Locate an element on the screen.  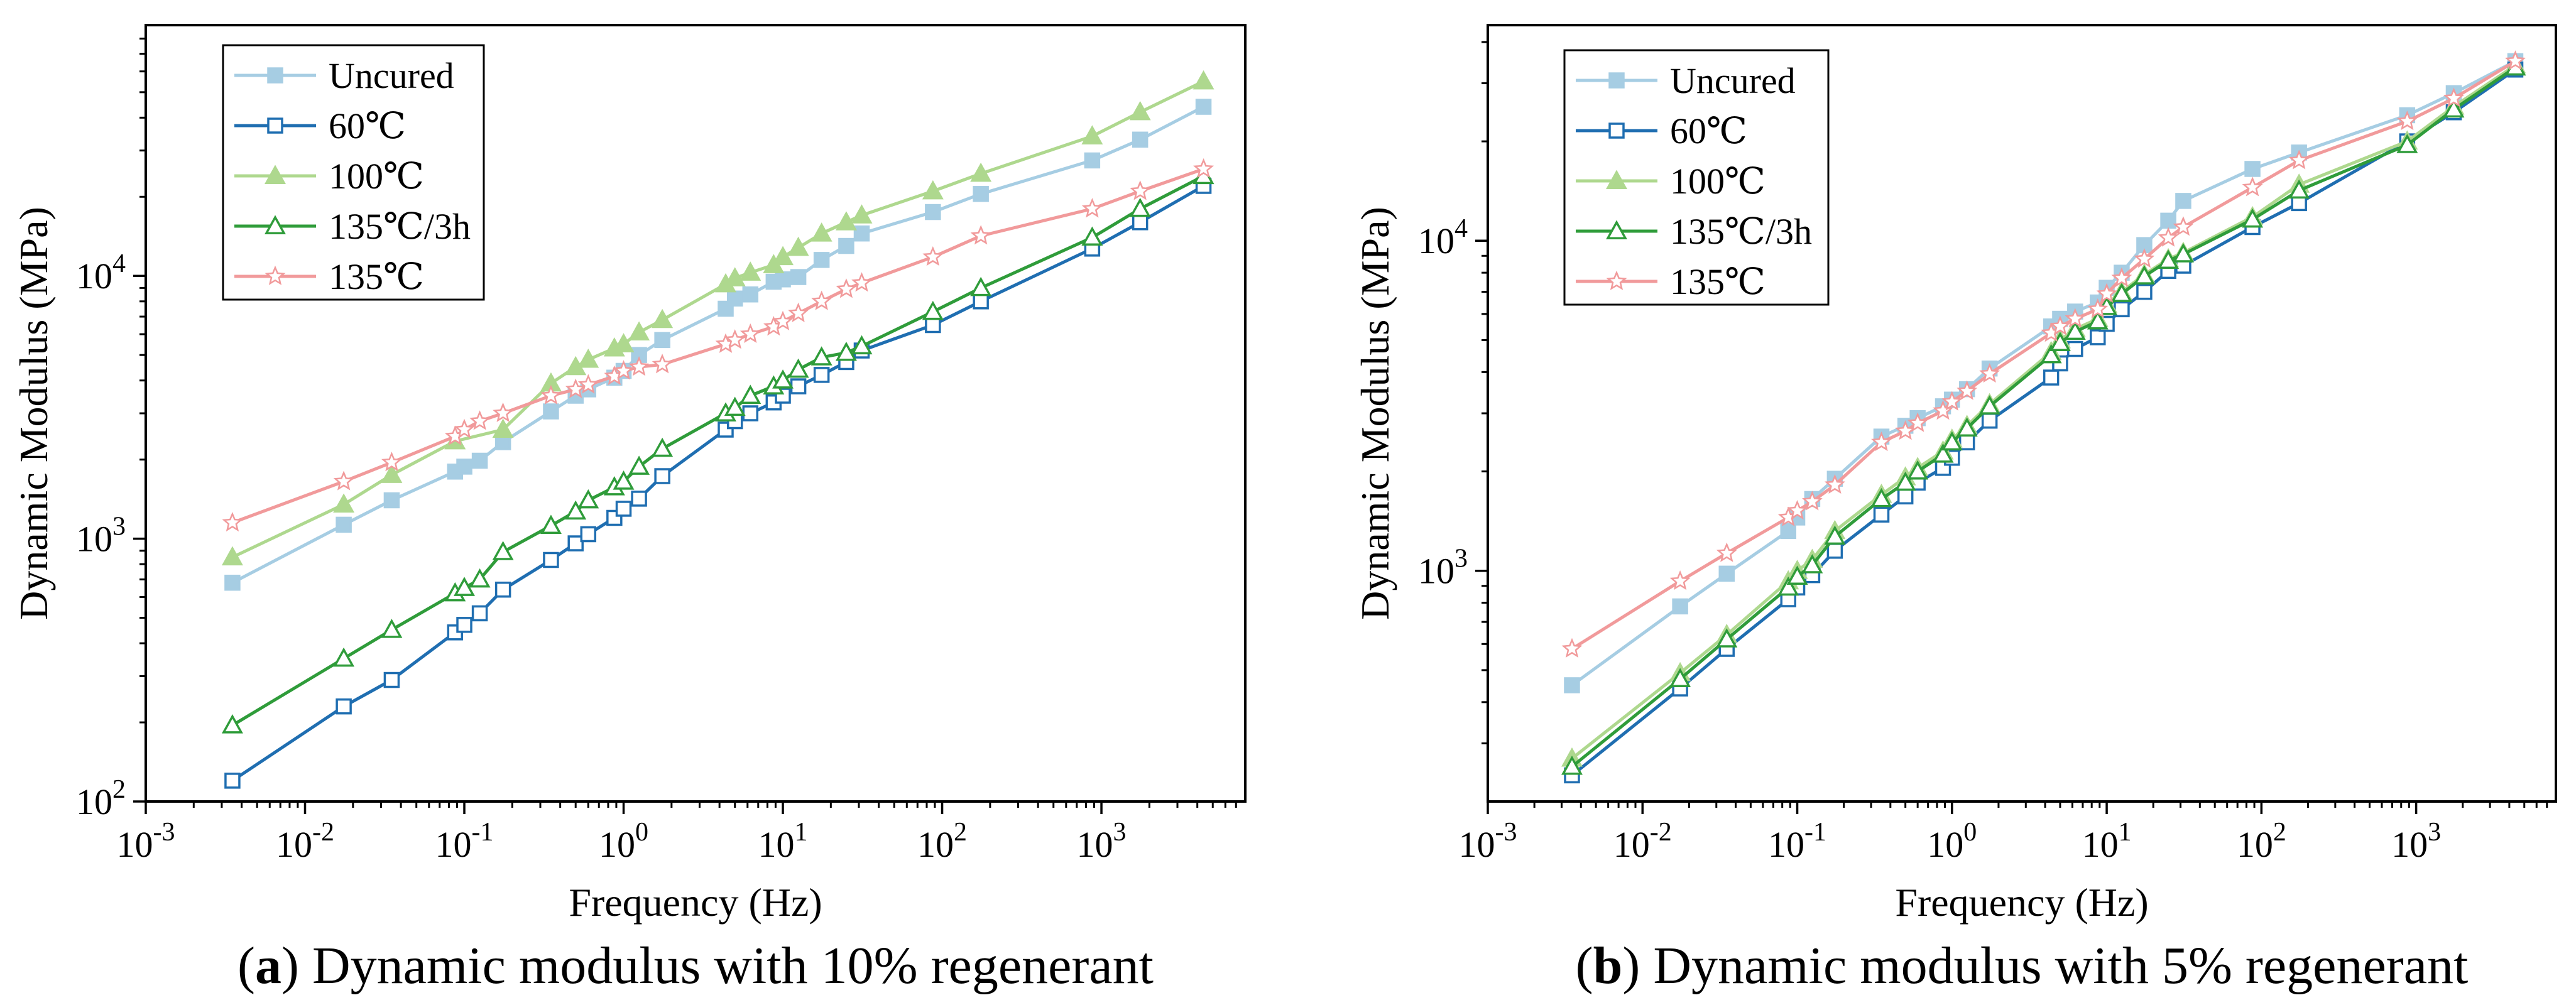
y-ticks-a: 102 103 104 is located at coordinates (111, 429).